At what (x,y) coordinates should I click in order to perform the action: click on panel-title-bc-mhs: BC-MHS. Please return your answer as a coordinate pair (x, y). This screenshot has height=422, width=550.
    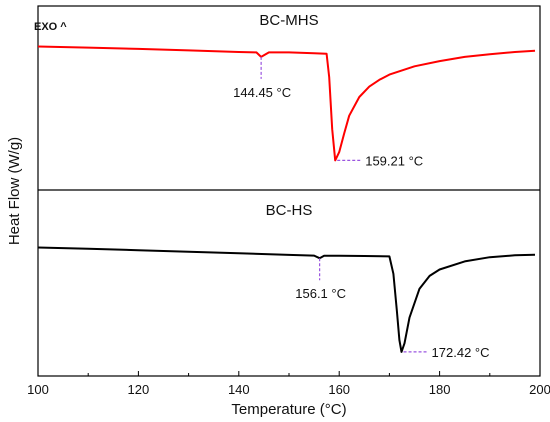
    Looking at the image, I should click on (288, 20).